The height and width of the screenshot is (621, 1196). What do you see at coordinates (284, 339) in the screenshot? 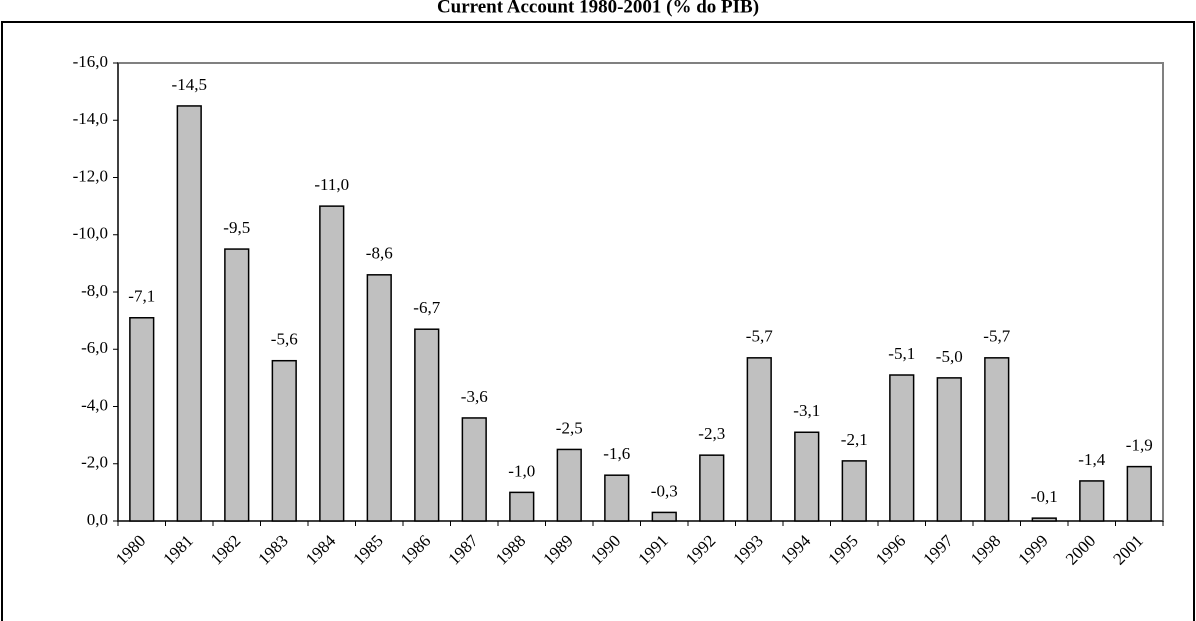
I see `value-label: -5,6` at bounding box center [284, 339].